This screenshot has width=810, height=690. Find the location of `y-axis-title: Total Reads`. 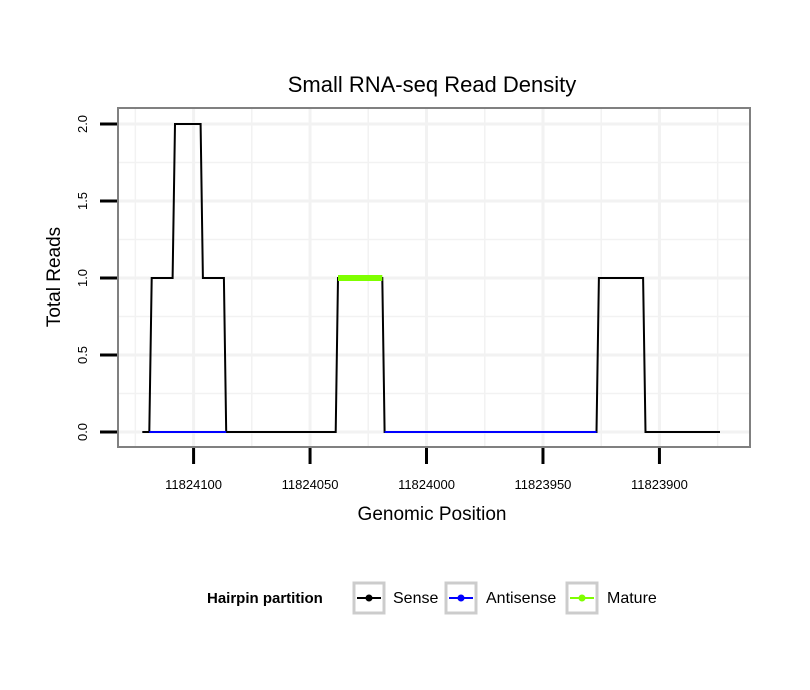

y-axis-title: Total Reads is located at coordinates (54, 277).